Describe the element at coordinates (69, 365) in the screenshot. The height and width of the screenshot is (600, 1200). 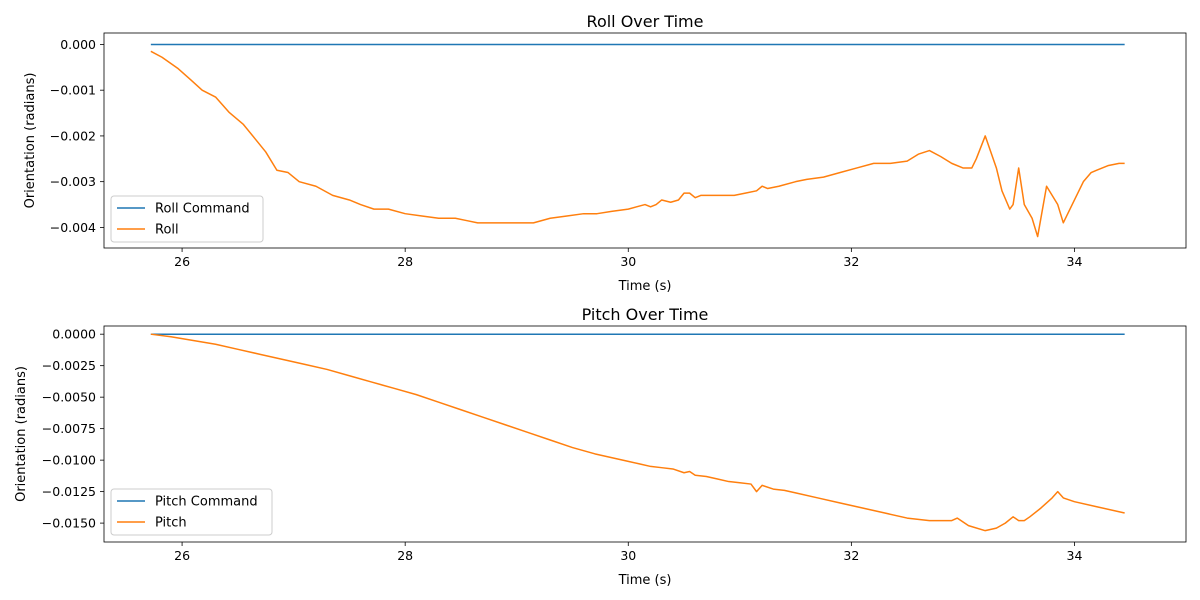
I see `pitch-y-tick-label: −0.0025` at that location.